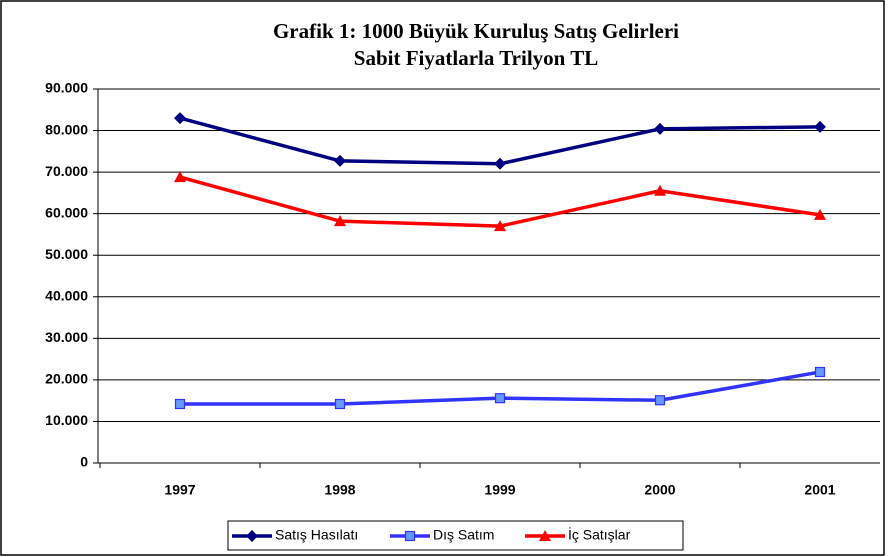 This screenshot has width=890, height=557. What do you see at coordinates (339, 490) in the screenshot?
I see `x-tick-label: 1998` at bounding box center [339, 490].